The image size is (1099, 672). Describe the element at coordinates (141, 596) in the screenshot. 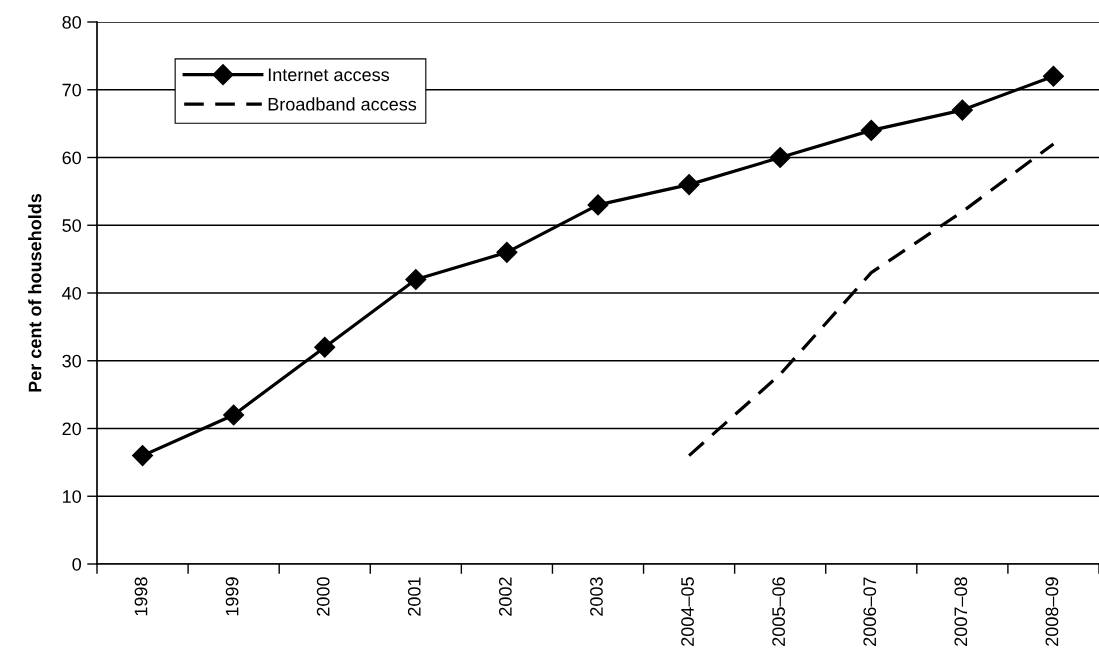

I see `x-tick-label: 1998` at that location.